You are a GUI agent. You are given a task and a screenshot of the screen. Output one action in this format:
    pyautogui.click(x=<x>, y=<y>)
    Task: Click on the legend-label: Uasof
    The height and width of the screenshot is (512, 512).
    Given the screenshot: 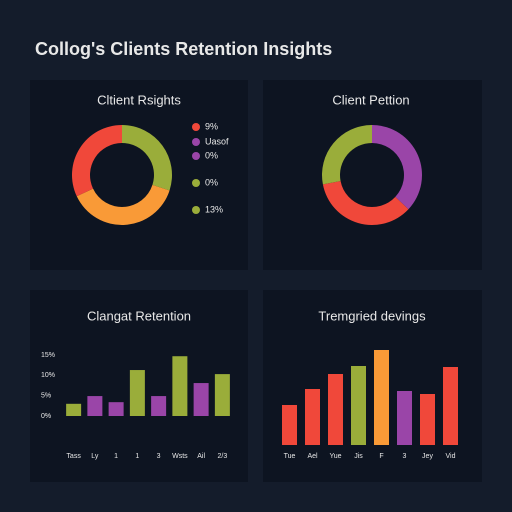 What is the action you would take?
    pyautogui.click(x=217, y=141)
    